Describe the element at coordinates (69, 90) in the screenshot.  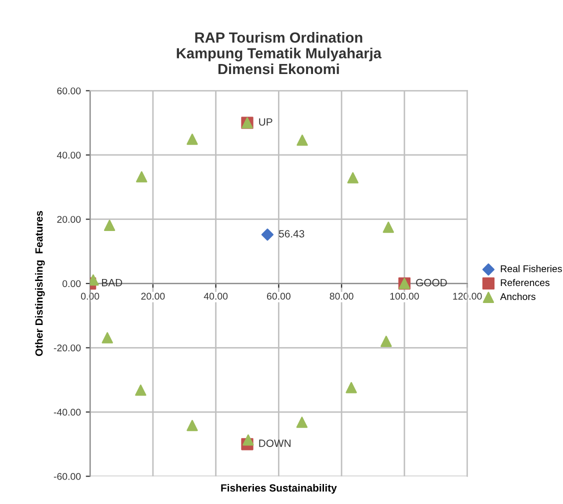
I see `y-tick-label: 60.00` at that location.